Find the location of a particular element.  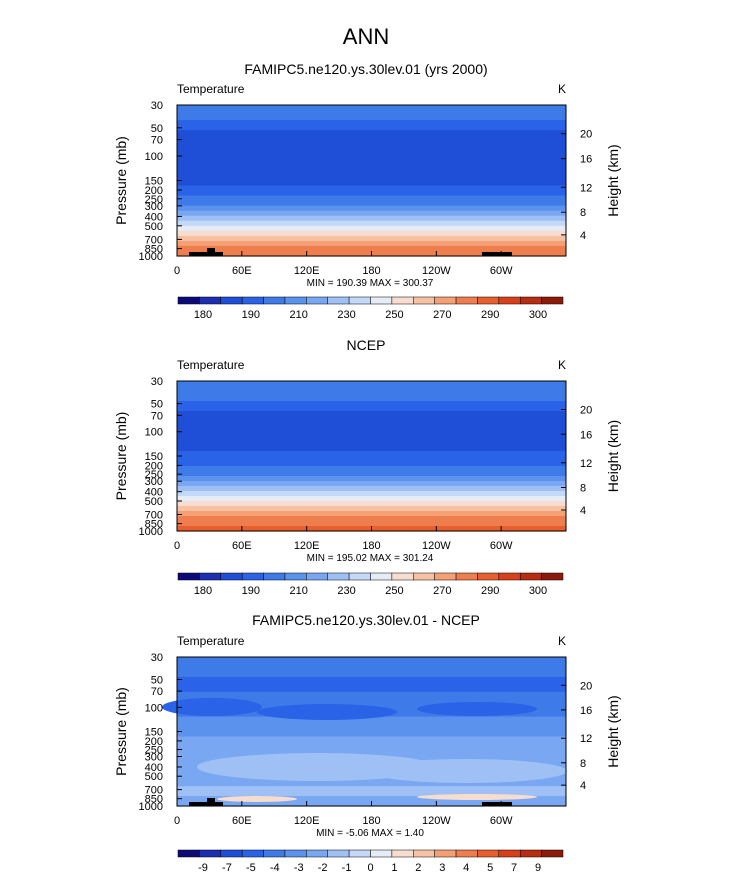

units-label: K is located at coordinates (562, 89).